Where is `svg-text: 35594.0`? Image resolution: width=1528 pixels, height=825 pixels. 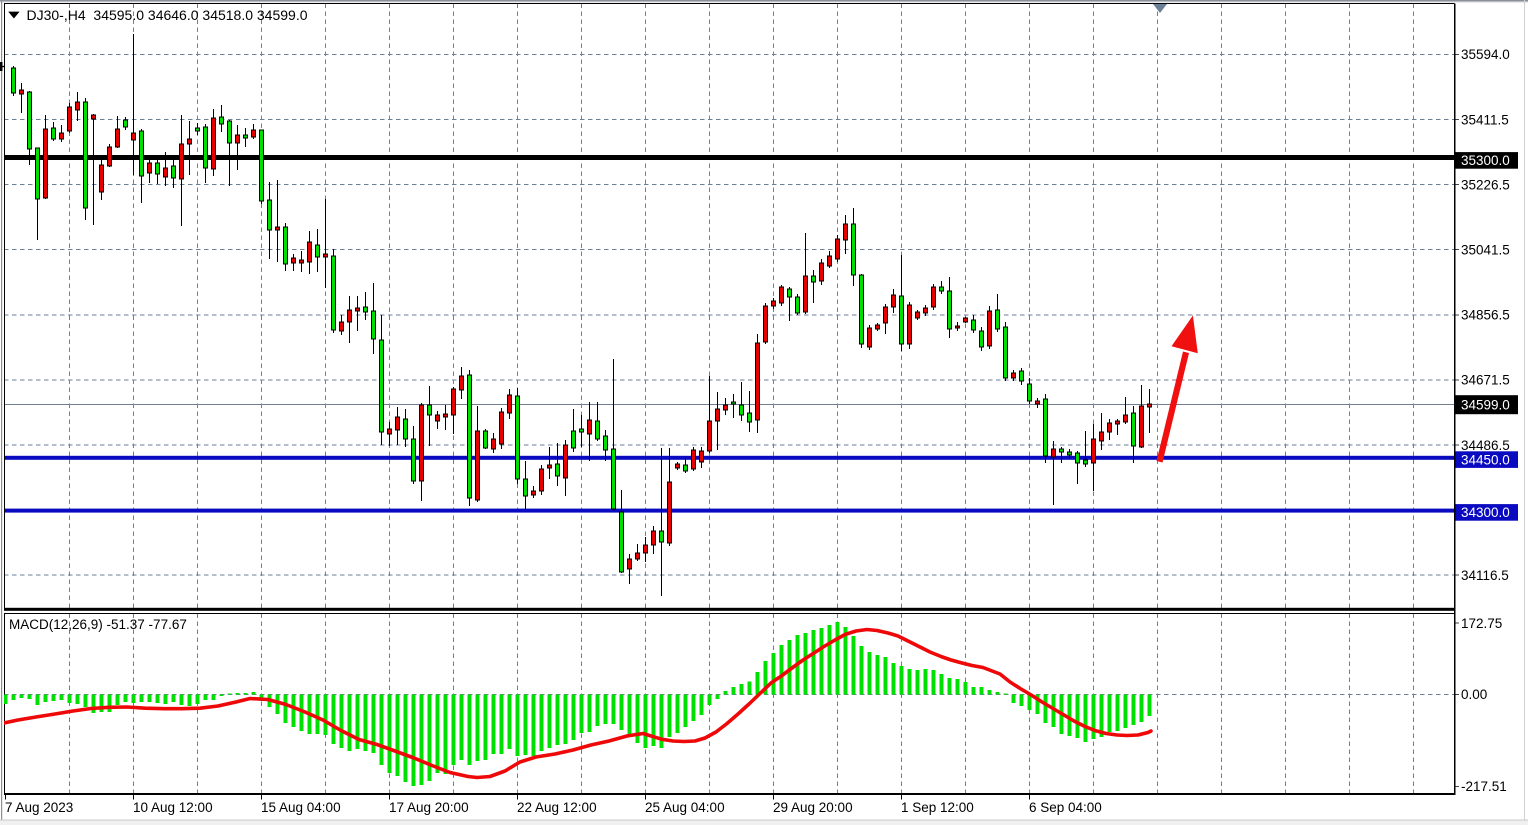
svg-text: 35594.0 is located at coordinates (1485, 54).